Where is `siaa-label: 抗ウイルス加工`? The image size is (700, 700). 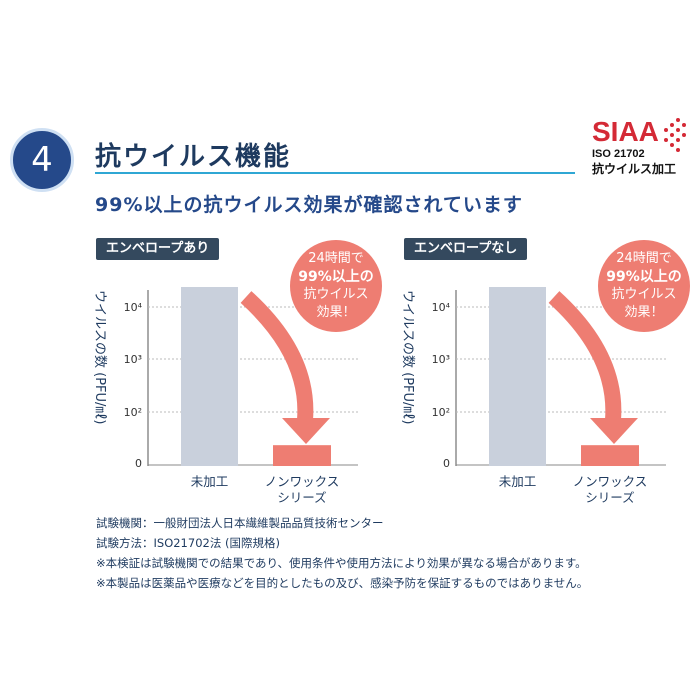
siaa-label: 抗ウイルス加工 is located at coordinates (634, 169).